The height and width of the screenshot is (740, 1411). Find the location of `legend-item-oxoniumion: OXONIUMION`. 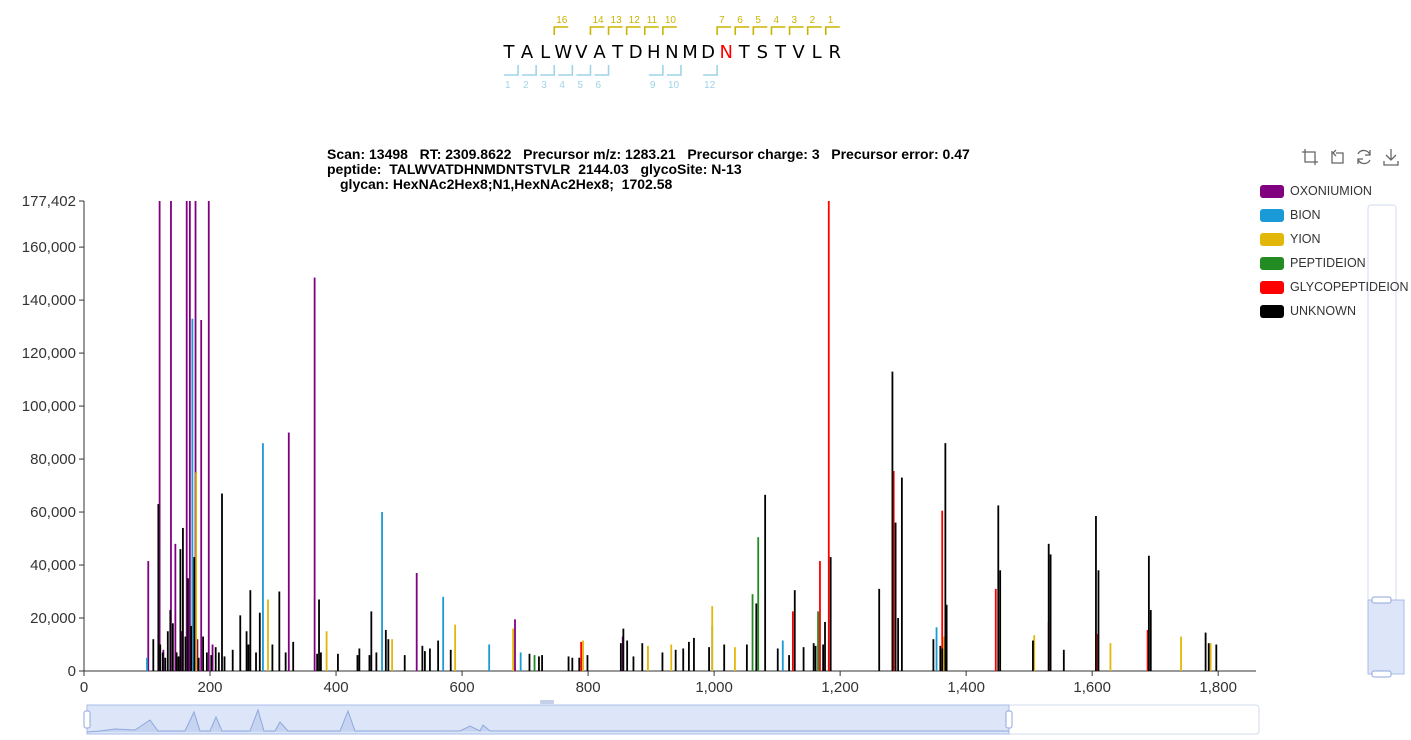

legend-item-oxoniumion: OXONIUMION is located at coordinates (1335, 191).